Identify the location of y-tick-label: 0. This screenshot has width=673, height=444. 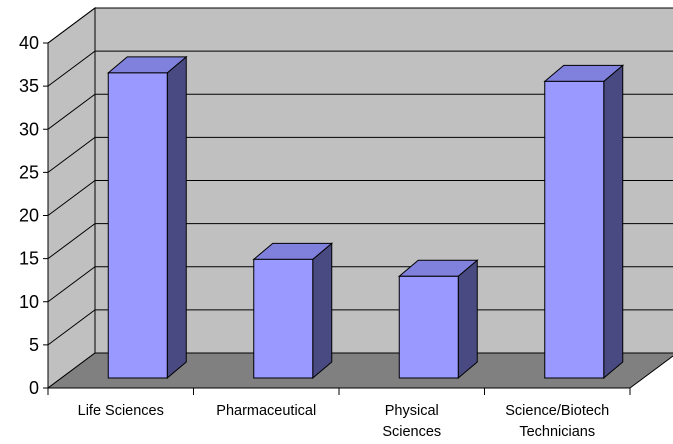
(34, 388).